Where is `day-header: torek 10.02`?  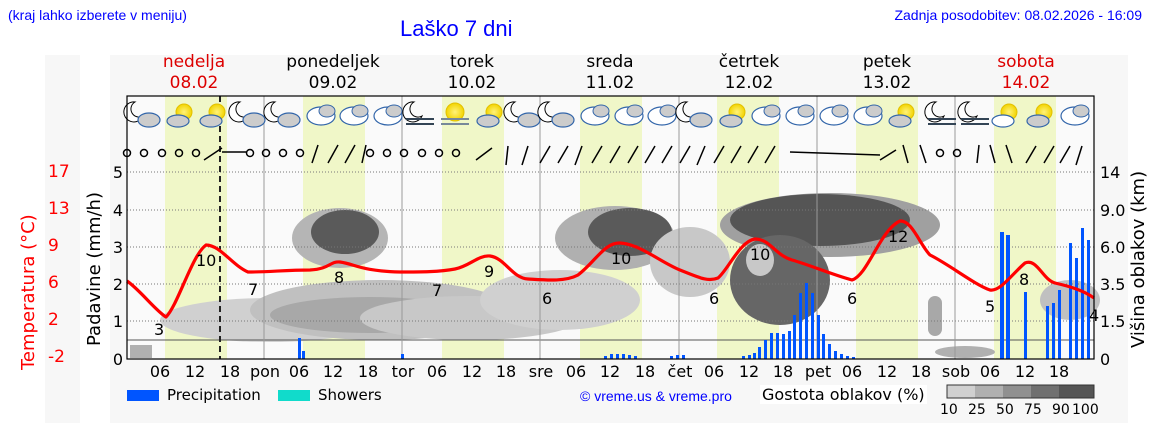 day-header: torek 10.02 is located at coordinates (472, 73).